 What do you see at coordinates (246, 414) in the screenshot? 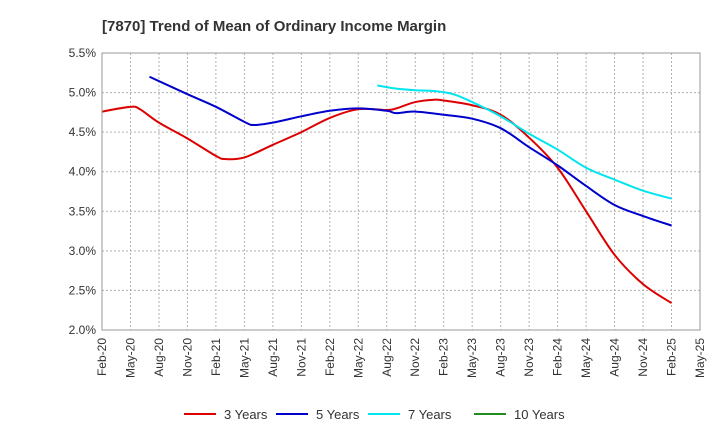
I see `legend-label: 3 Years` at bounding box center [246, 414].